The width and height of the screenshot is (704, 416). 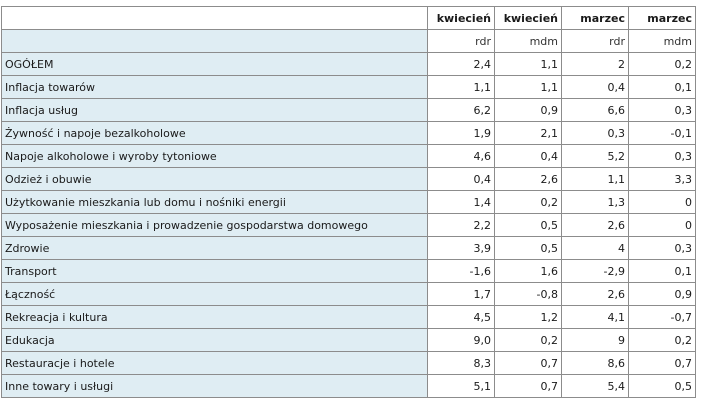 What do you see at coordinates (461, 110) in the screenshot?
I see `value-cell: 6,2` at bounding box center [461, 110].